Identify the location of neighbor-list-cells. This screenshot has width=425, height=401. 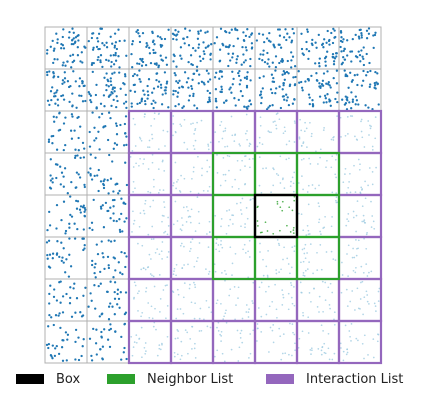
(276, 216).